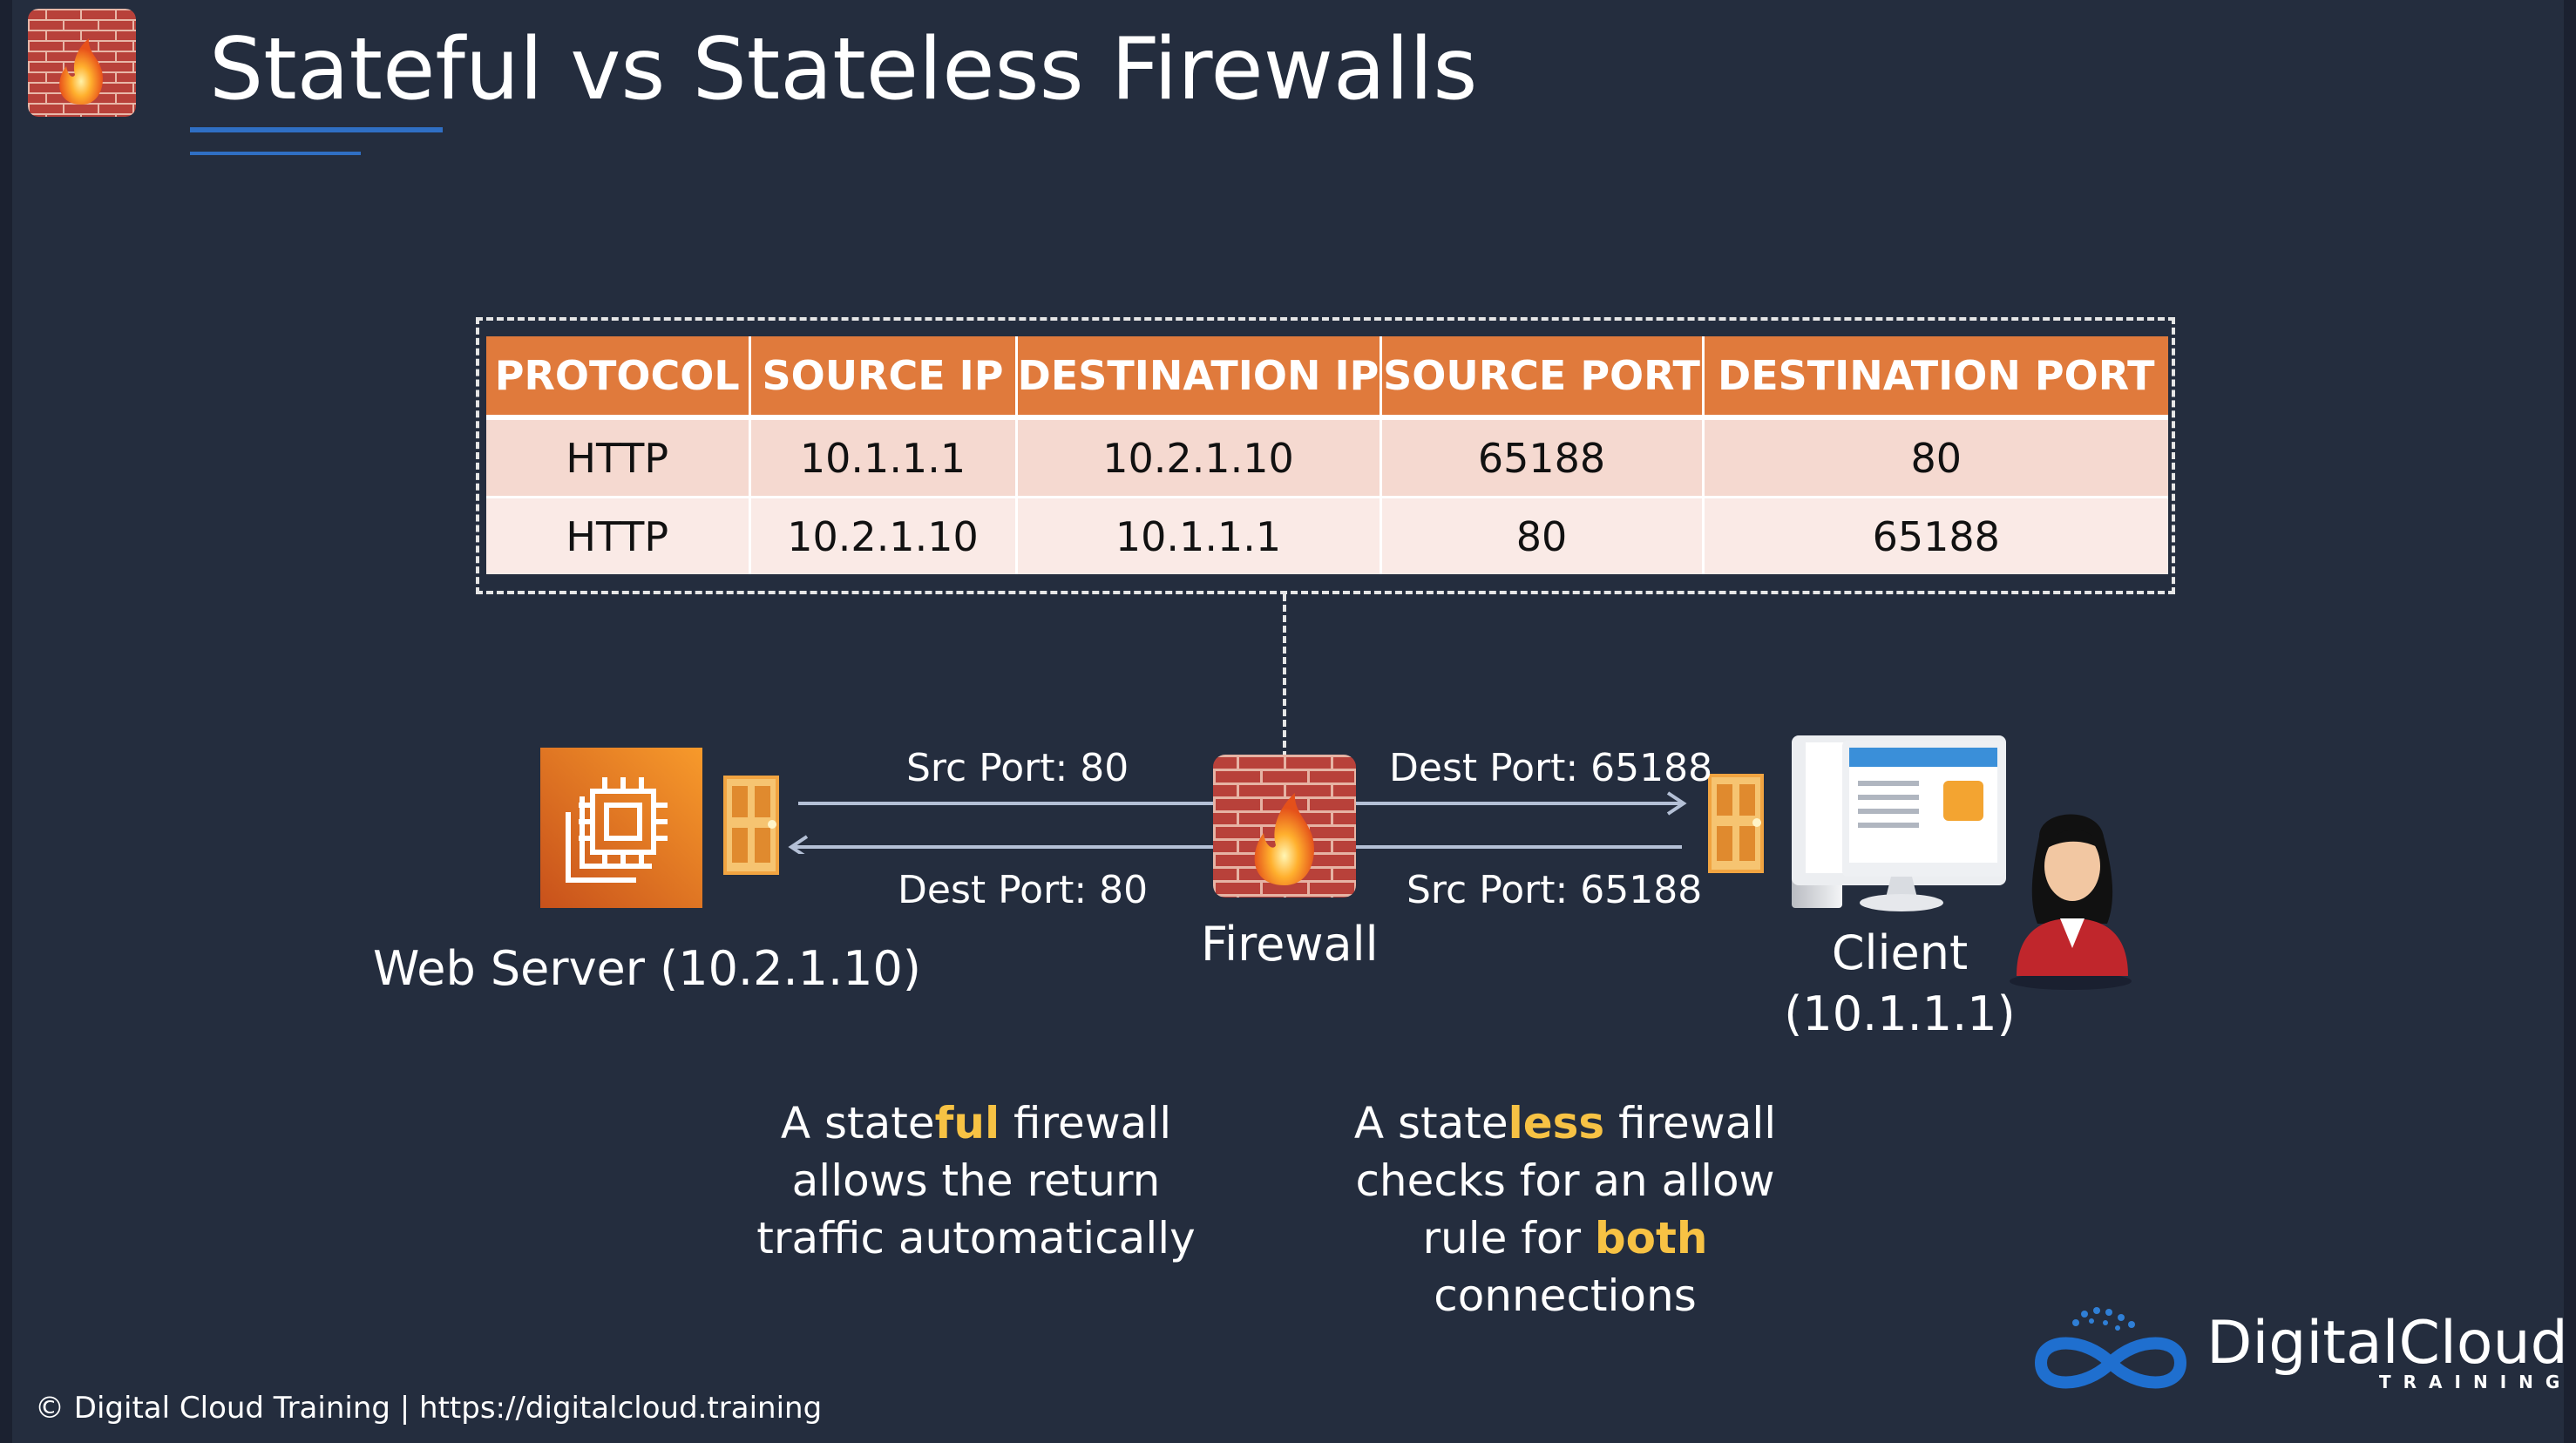 This screenshot has height=1443, width=2576. I want to click on web-server-label: Web Server (10.2.1.10), so click(647, 969).